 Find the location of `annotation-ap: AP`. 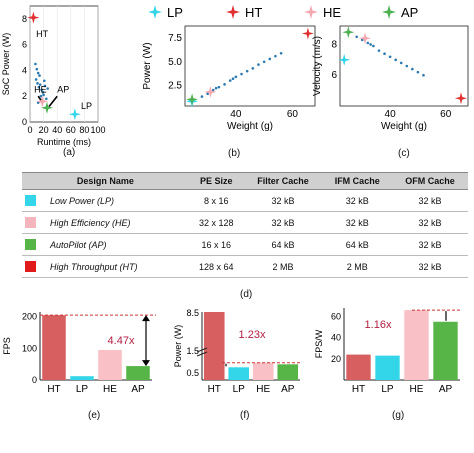

annotation-ap: AP is located at coordinates (63, 89).